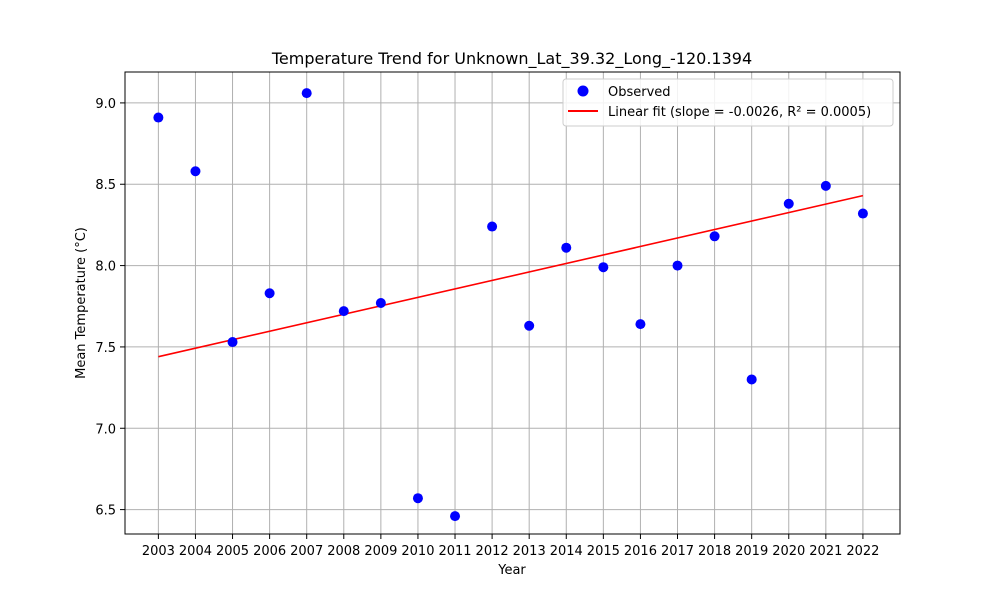 The image size is (1000, 600). I want to click on legend-observed-marker, so click(583, 91).